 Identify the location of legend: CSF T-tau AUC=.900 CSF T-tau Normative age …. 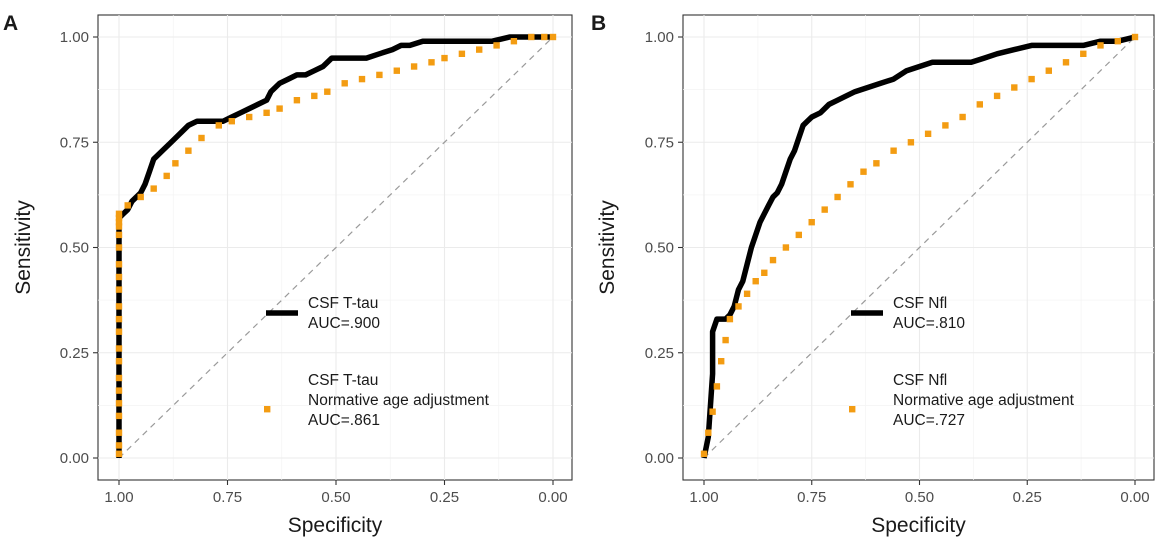
(377, 362).